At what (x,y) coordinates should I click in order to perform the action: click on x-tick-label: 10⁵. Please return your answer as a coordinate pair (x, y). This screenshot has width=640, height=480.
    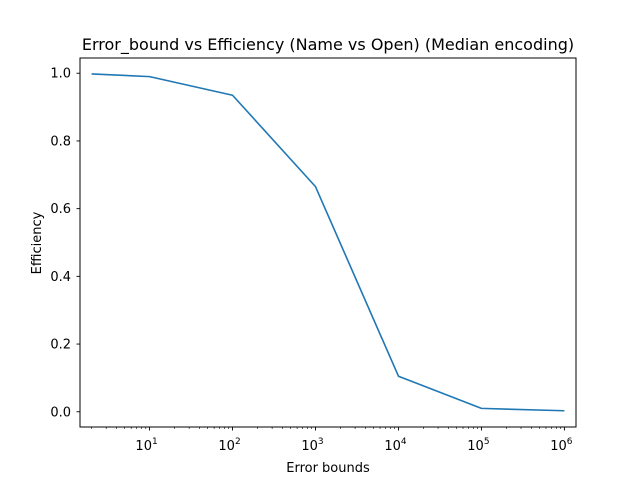
    Looking at the image, I should click on (478, 445).